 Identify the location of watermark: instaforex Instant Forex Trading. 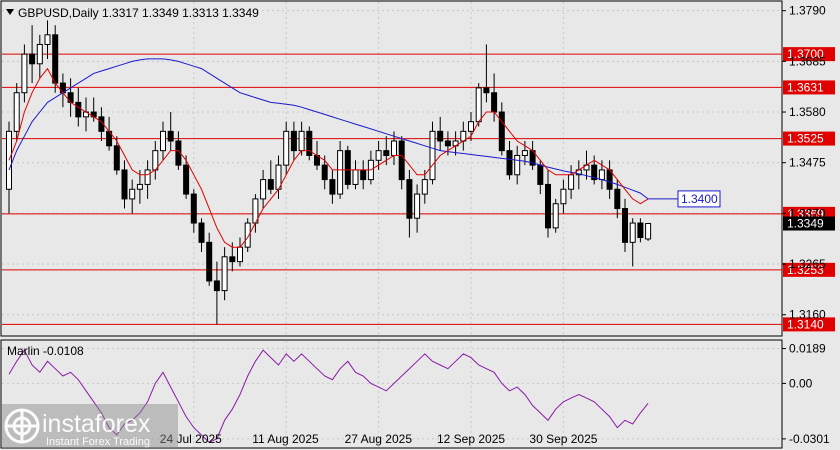
(90, 426).